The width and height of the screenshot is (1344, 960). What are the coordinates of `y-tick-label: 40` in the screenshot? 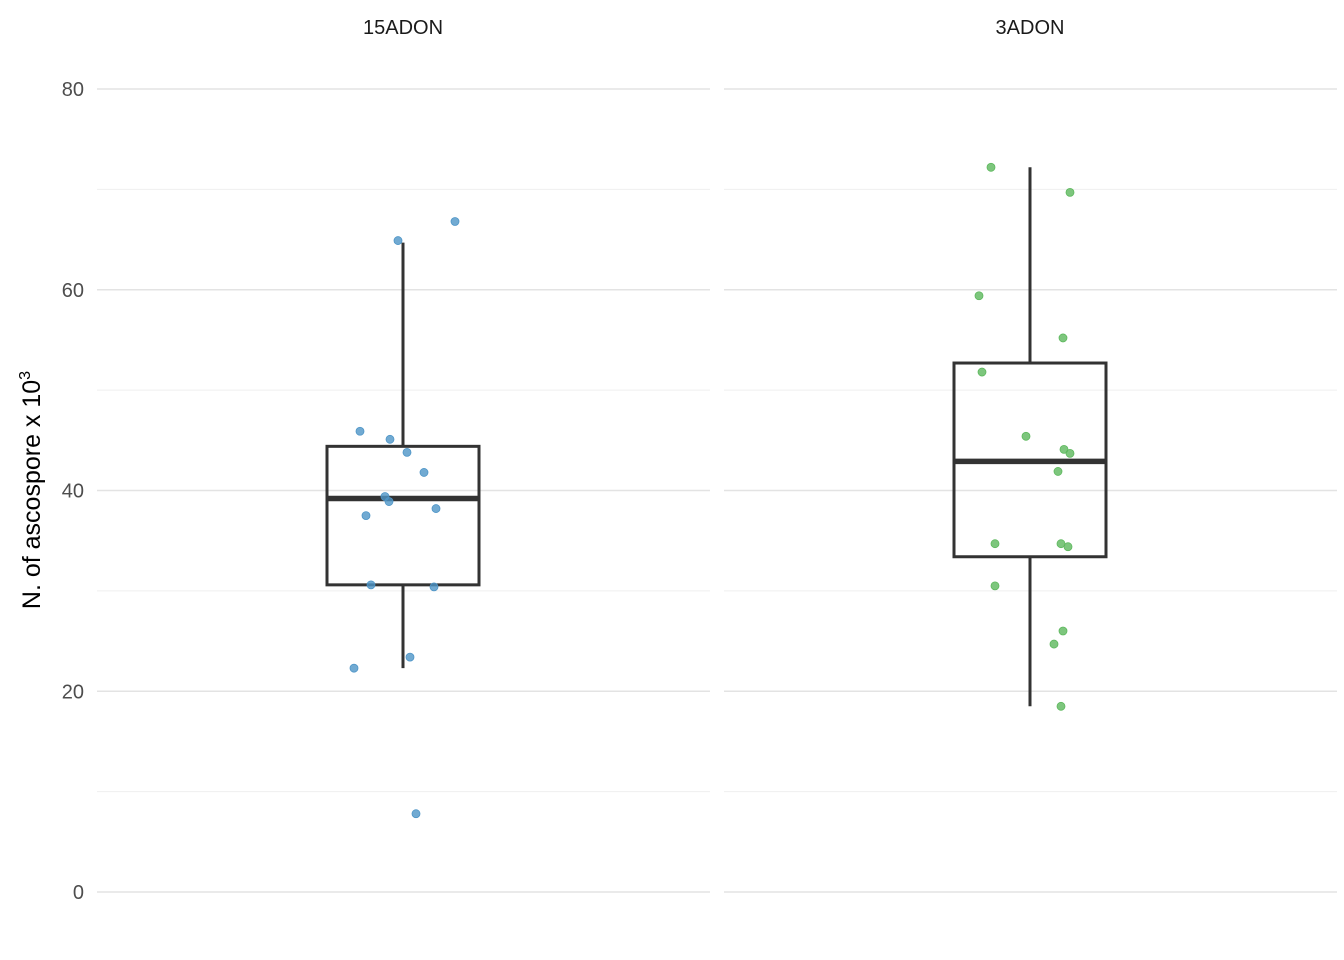 It's located at (73, 492).